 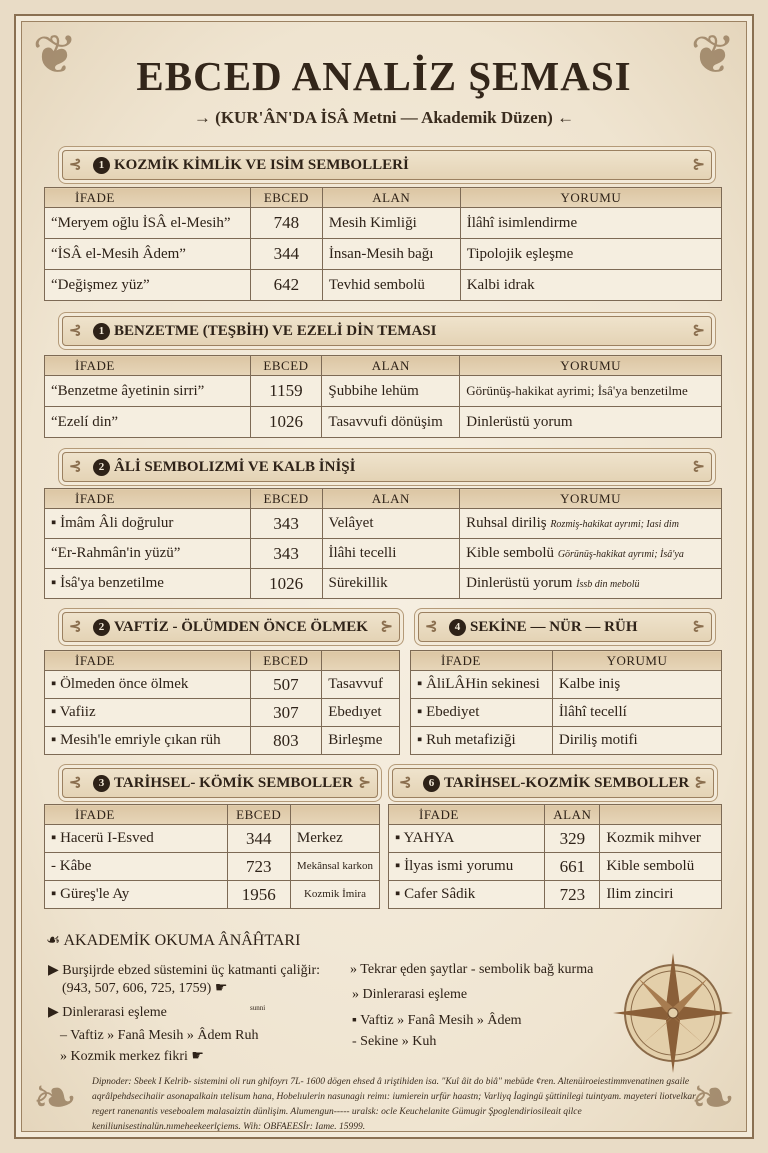 What do you see at coordinates (391, 553) in the screenshot?
I see `table-cell: İlâhi tecelli` at bounding box center [391, 553].